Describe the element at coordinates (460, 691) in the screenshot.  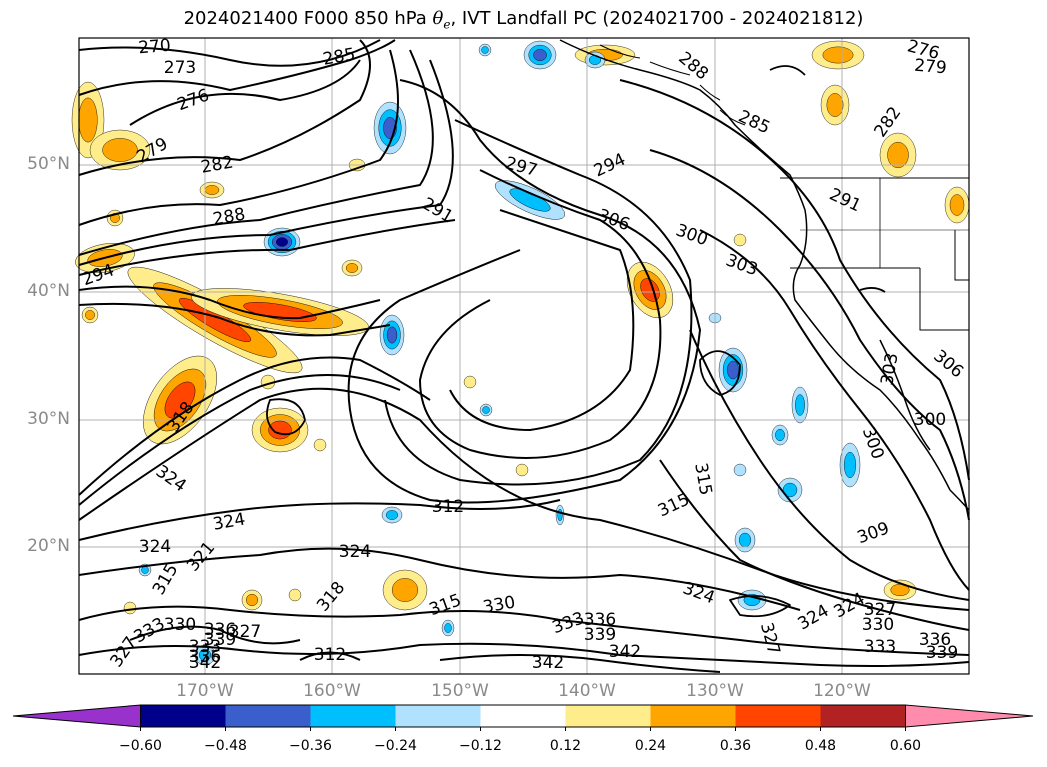
I see `lon-label: 150°W` at that location.